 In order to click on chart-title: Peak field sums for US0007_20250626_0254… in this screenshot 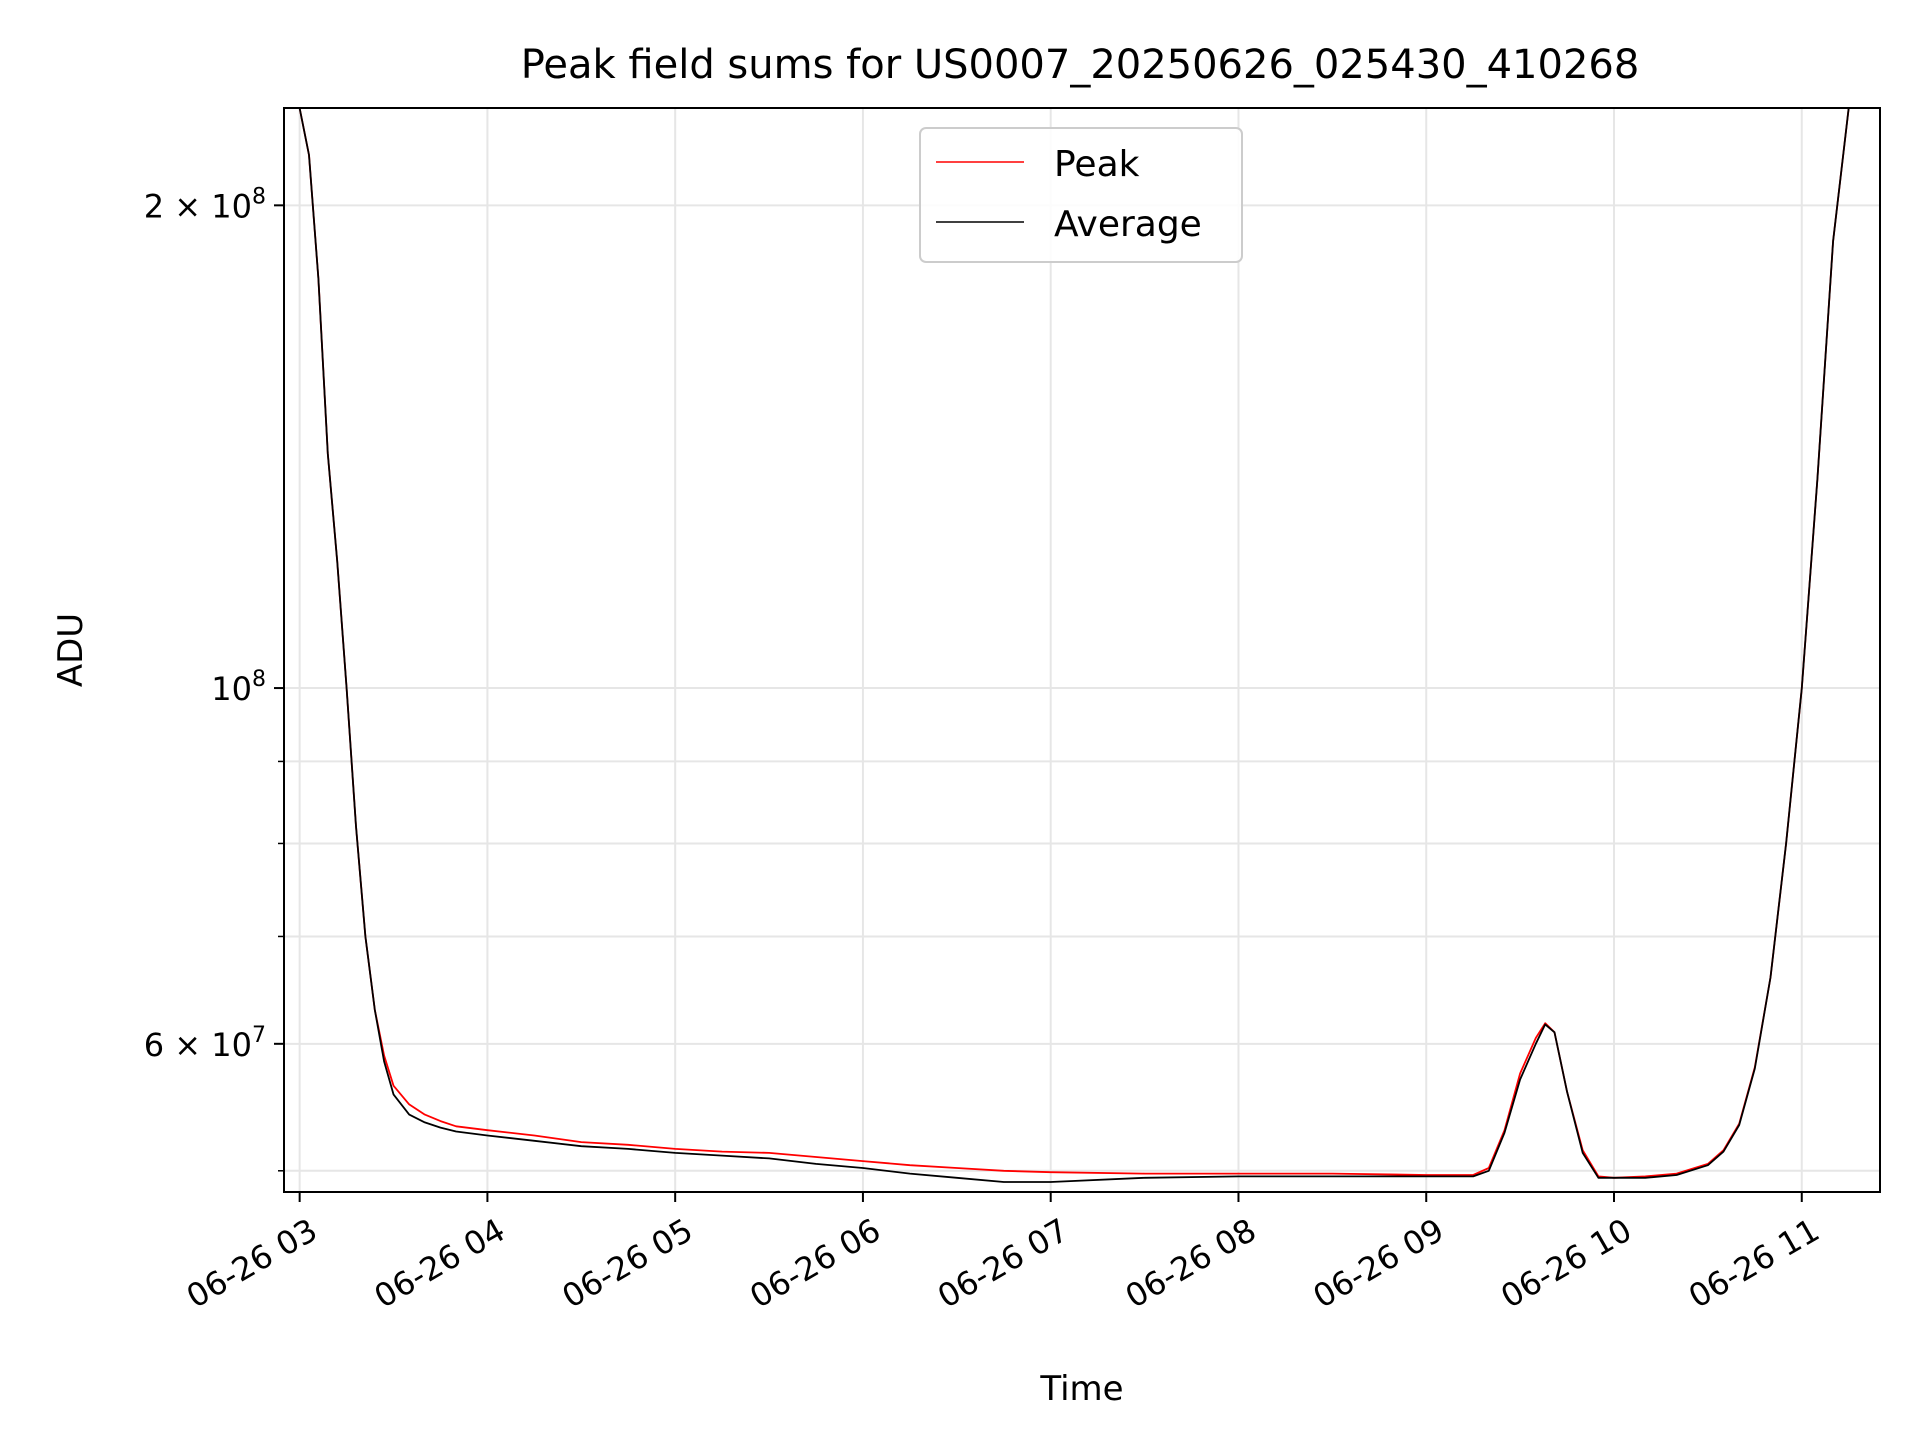, I will do `click(1080, 65)`.